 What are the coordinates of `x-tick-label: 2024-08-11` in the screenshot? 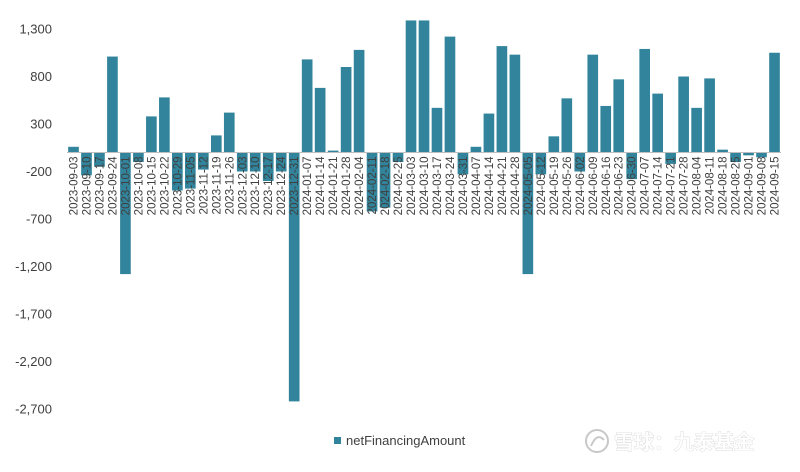 It's located at (711, 186).